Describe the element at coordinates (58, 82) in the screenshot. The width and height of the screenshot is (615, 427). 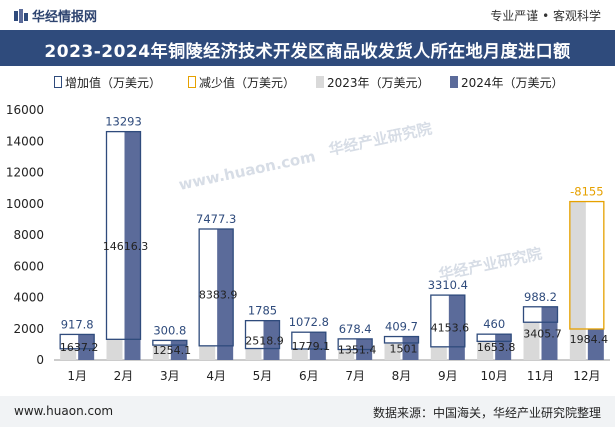
I see `legend-swatch-increase` at that location.